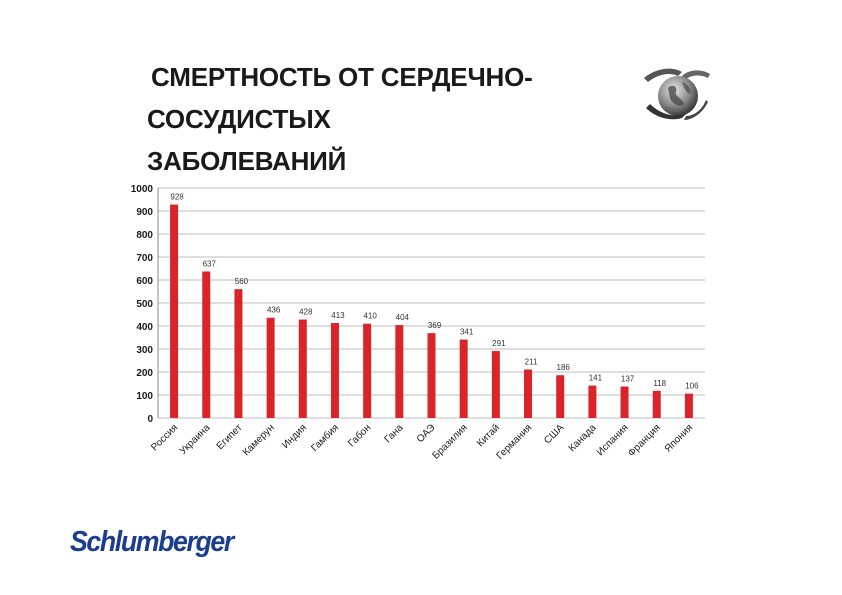 This screenshot has width=842, height=595. I want to click on data-label: 560, so click(242, 281).